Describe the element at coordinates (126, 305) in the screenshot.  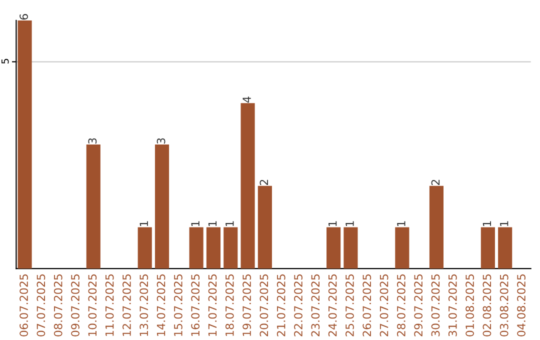
I see `x-tick-label: 12.07.2025` at that location.